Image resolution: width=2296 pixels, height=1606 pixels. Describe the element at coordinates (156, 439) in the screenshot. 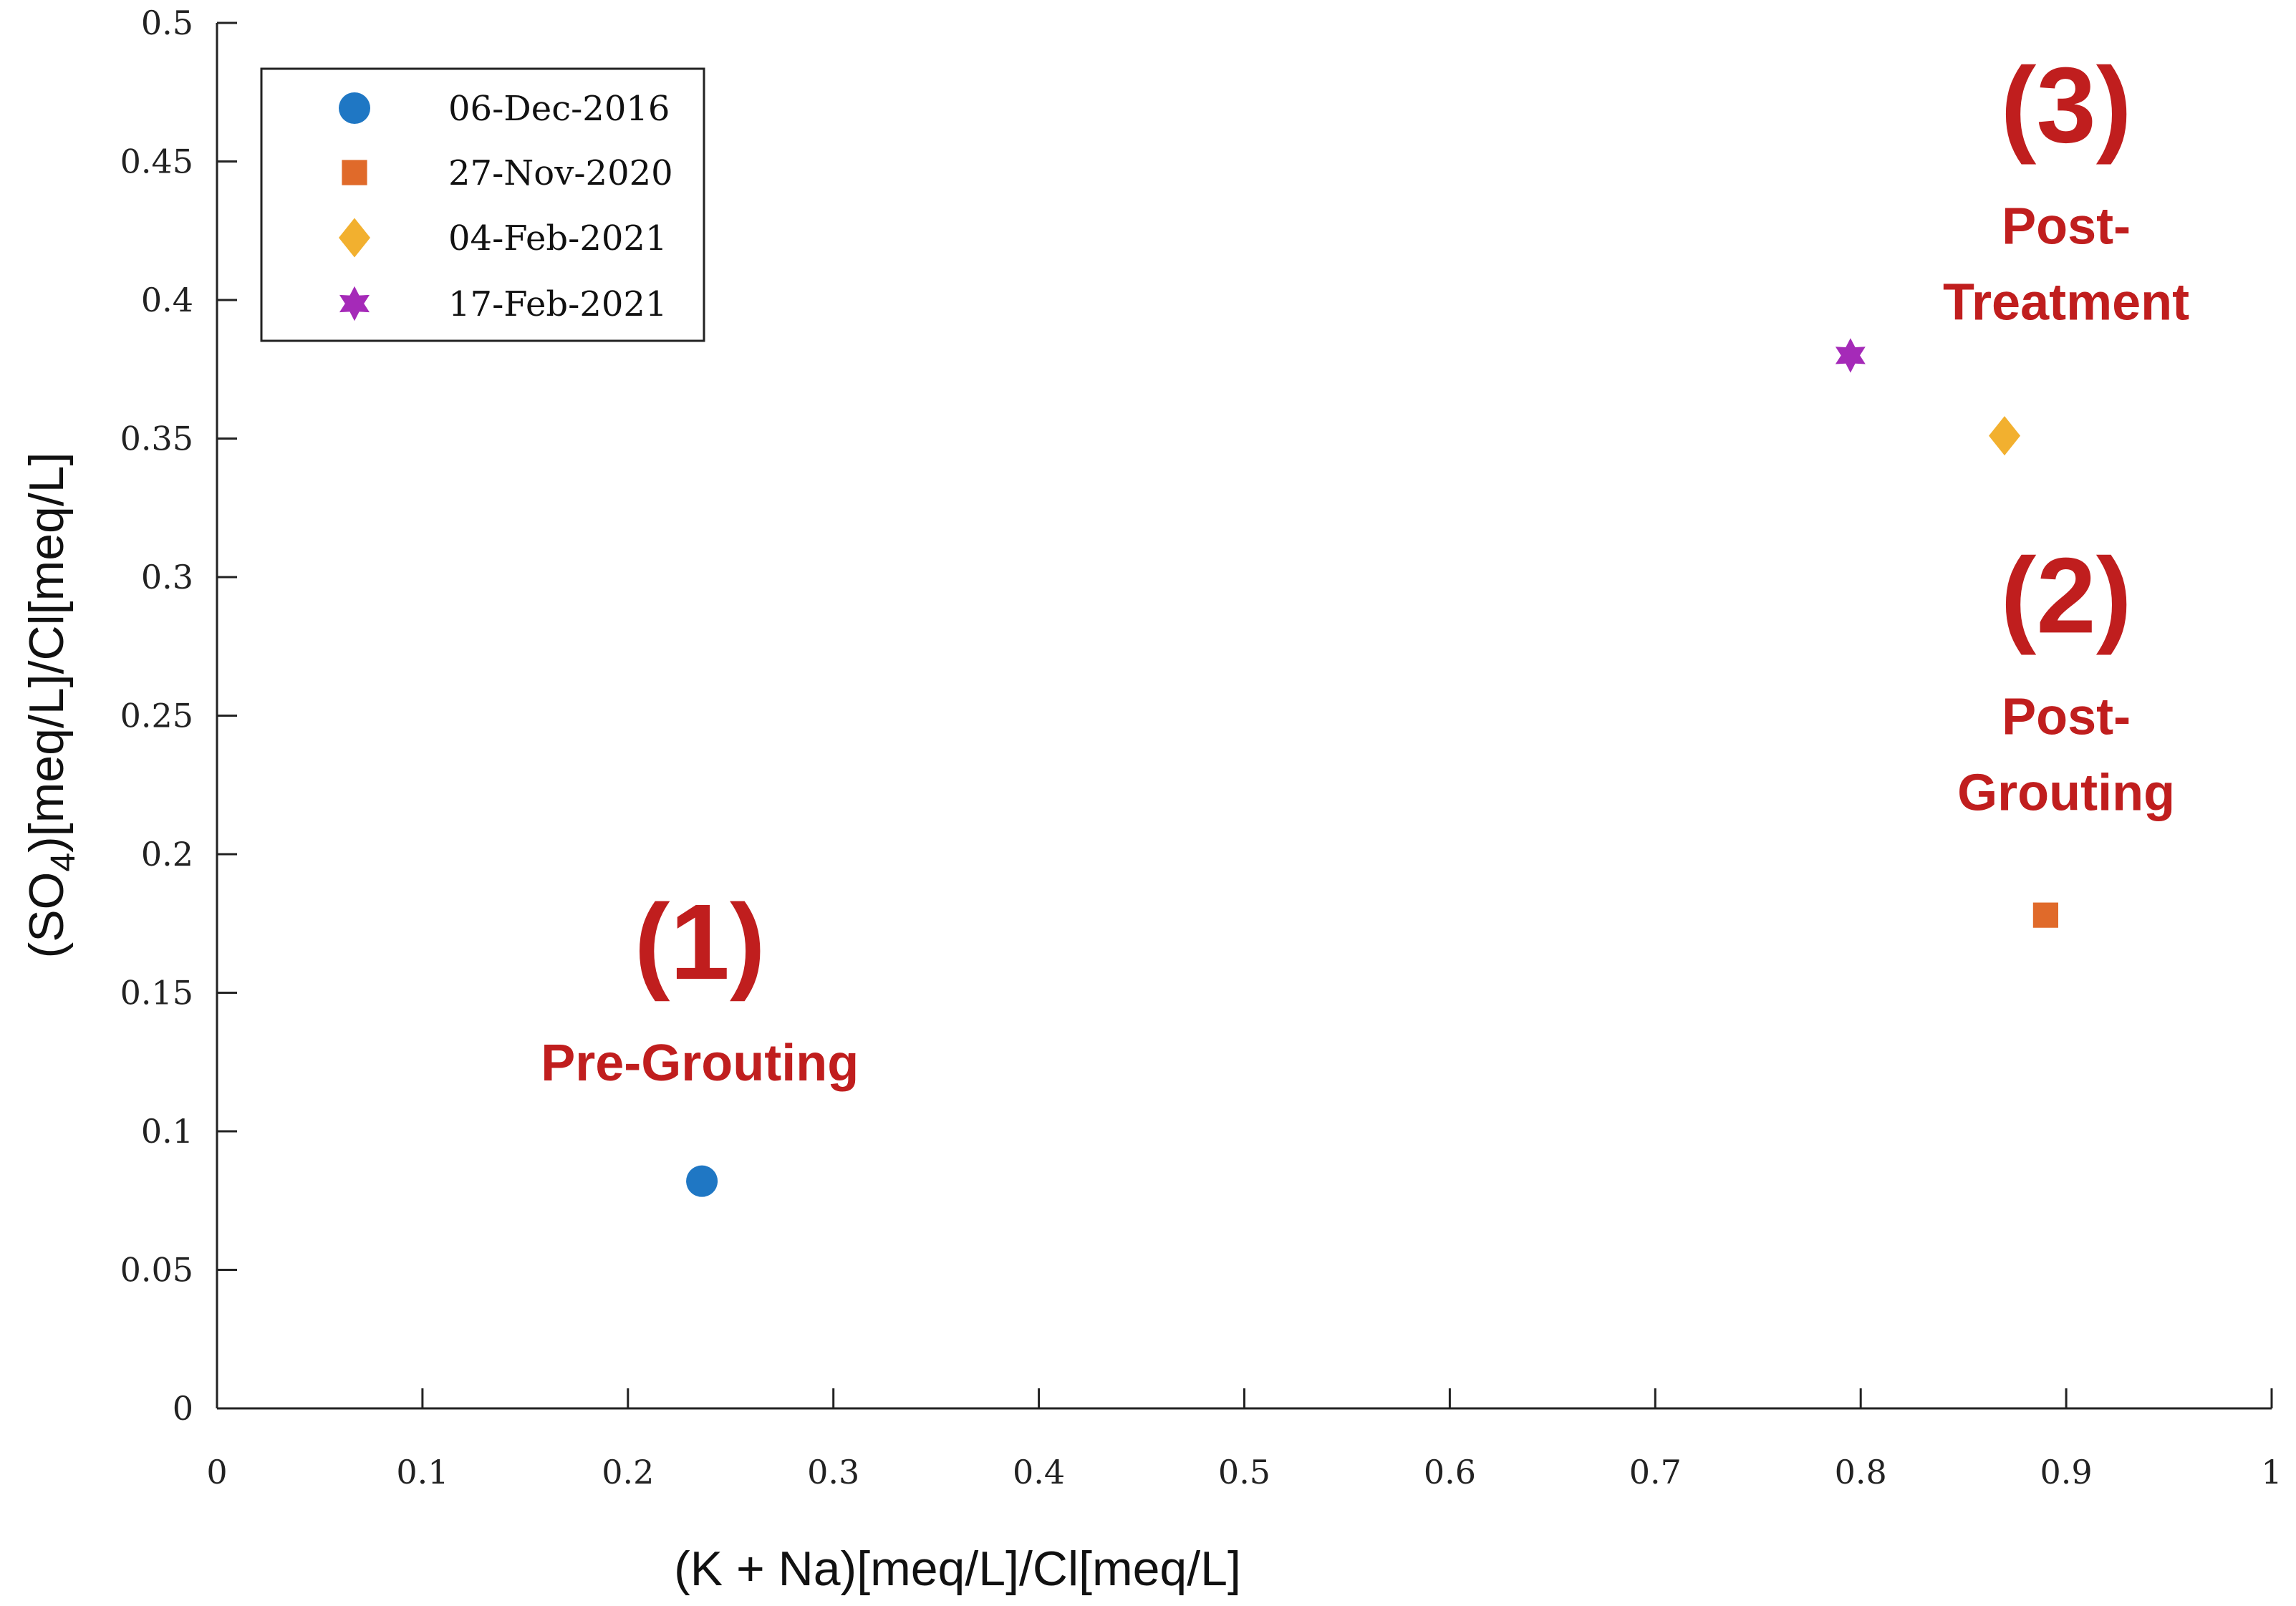

I see `y-tick-label: 0.35` at that location.